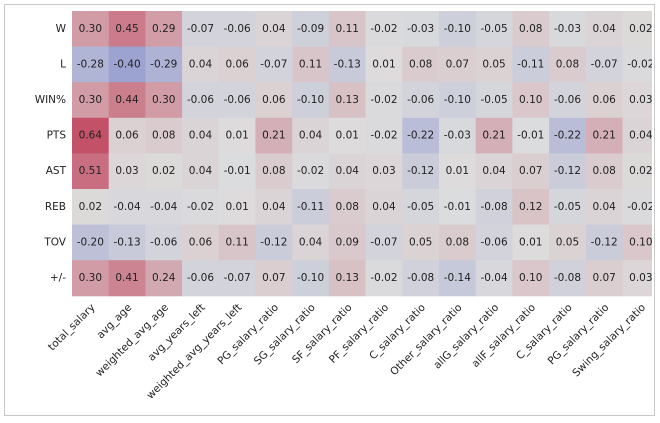  I want to click on cell-label: 0.13, so click(347, 278).